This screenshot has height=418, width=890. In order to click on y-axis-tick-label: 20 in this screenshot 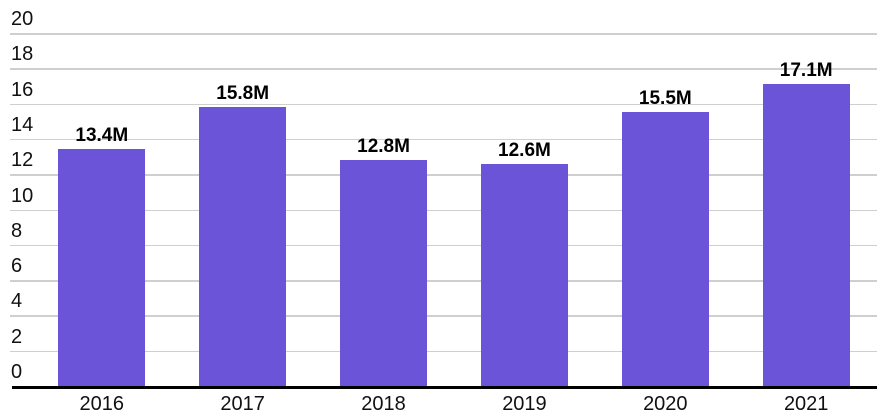, I will do `click(22, 19)`.